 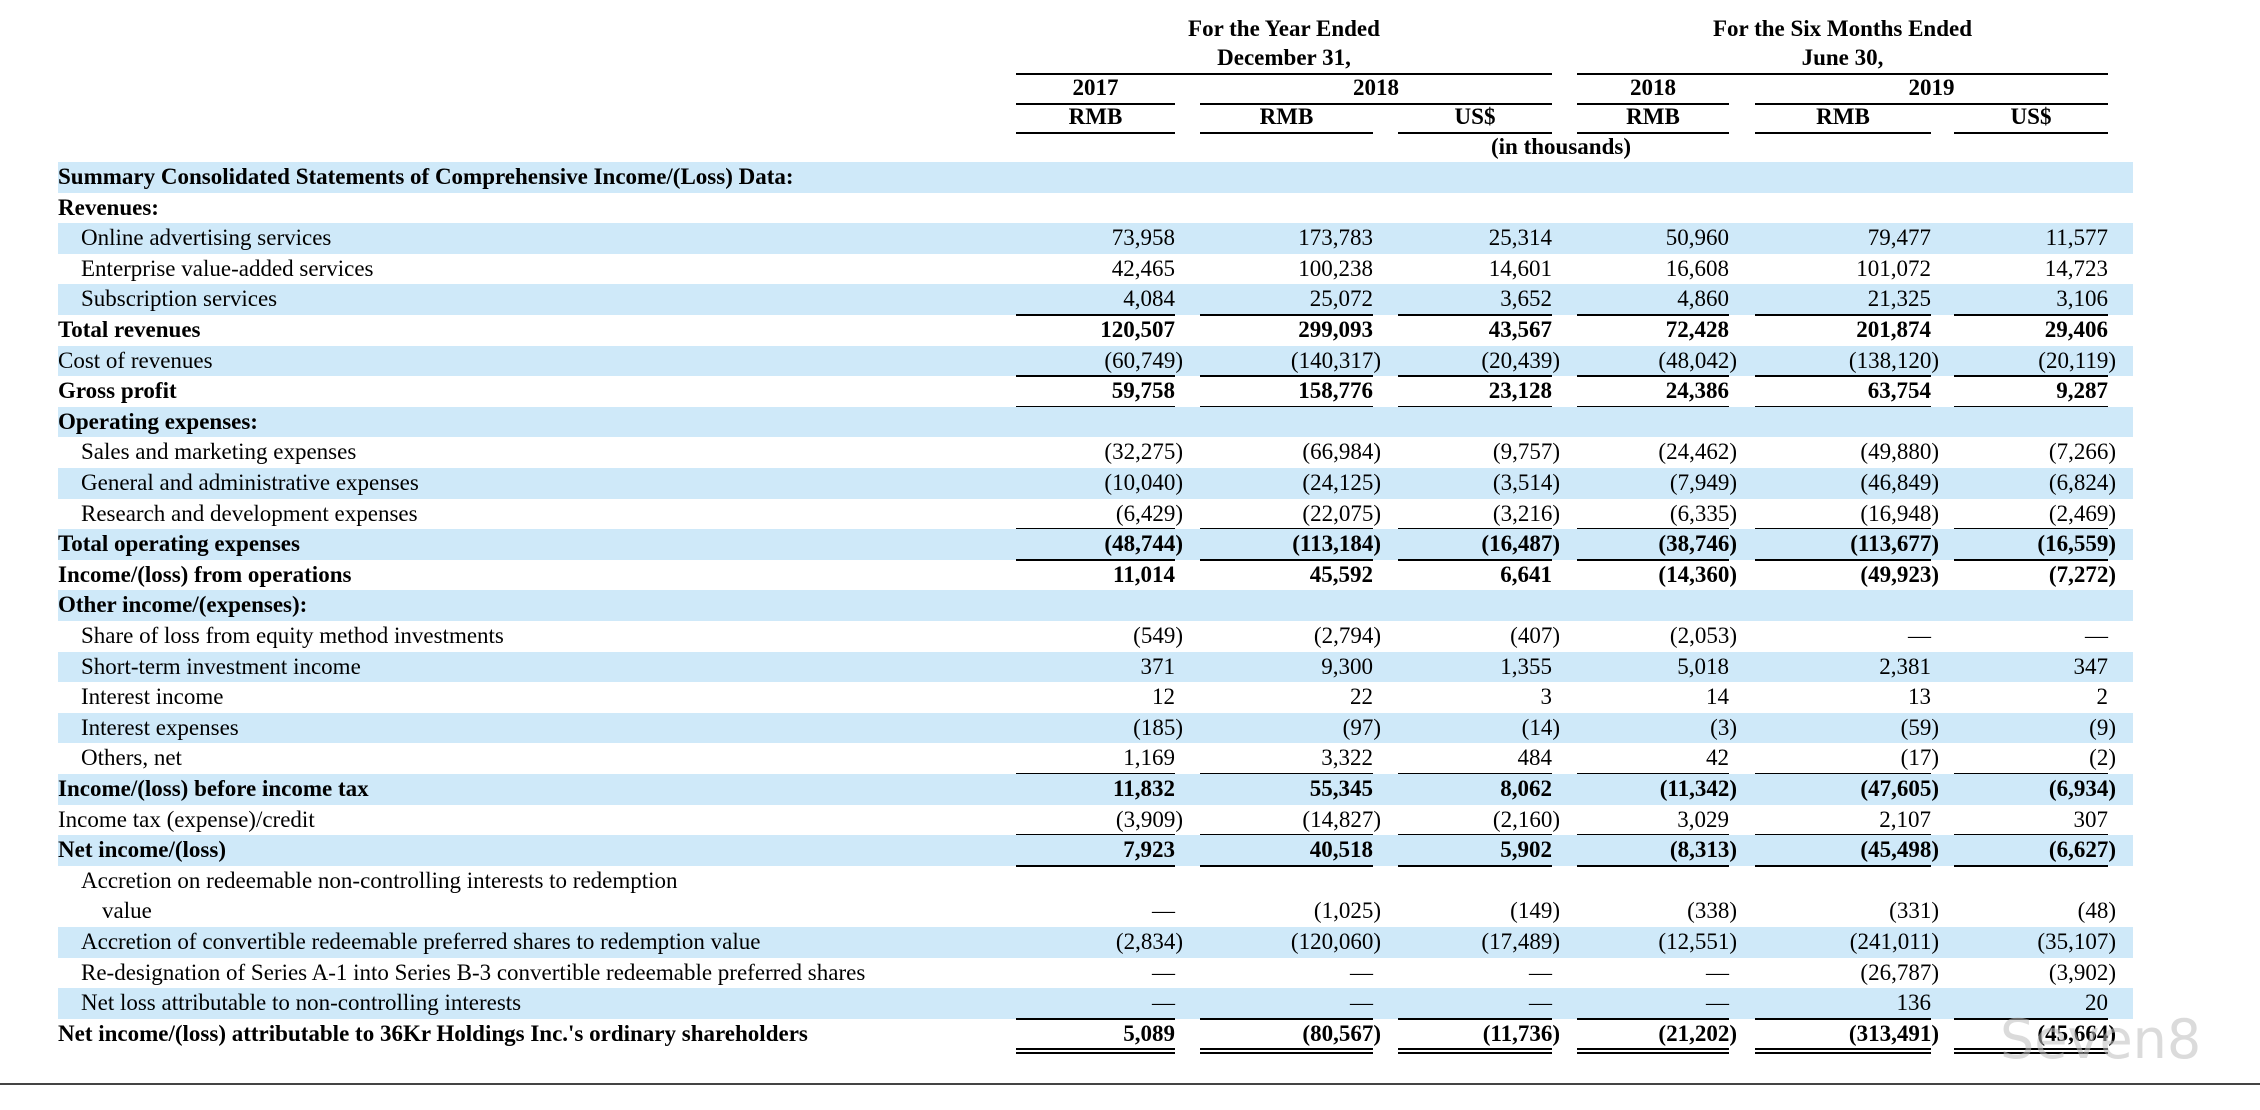 What do you see at coordinates (1335, 941) in the screenshot?
I see `cell-value: (120,060)` at bounding box center [1335, 941].